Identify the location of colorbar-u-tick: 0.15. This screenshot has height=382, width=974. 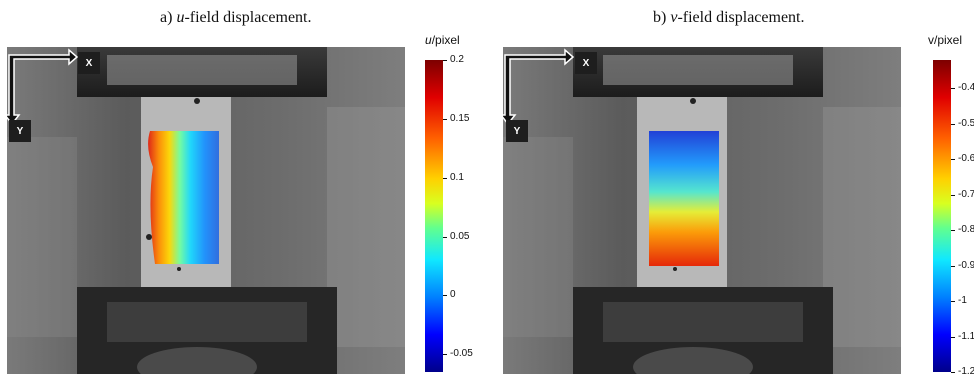
(456, 118).